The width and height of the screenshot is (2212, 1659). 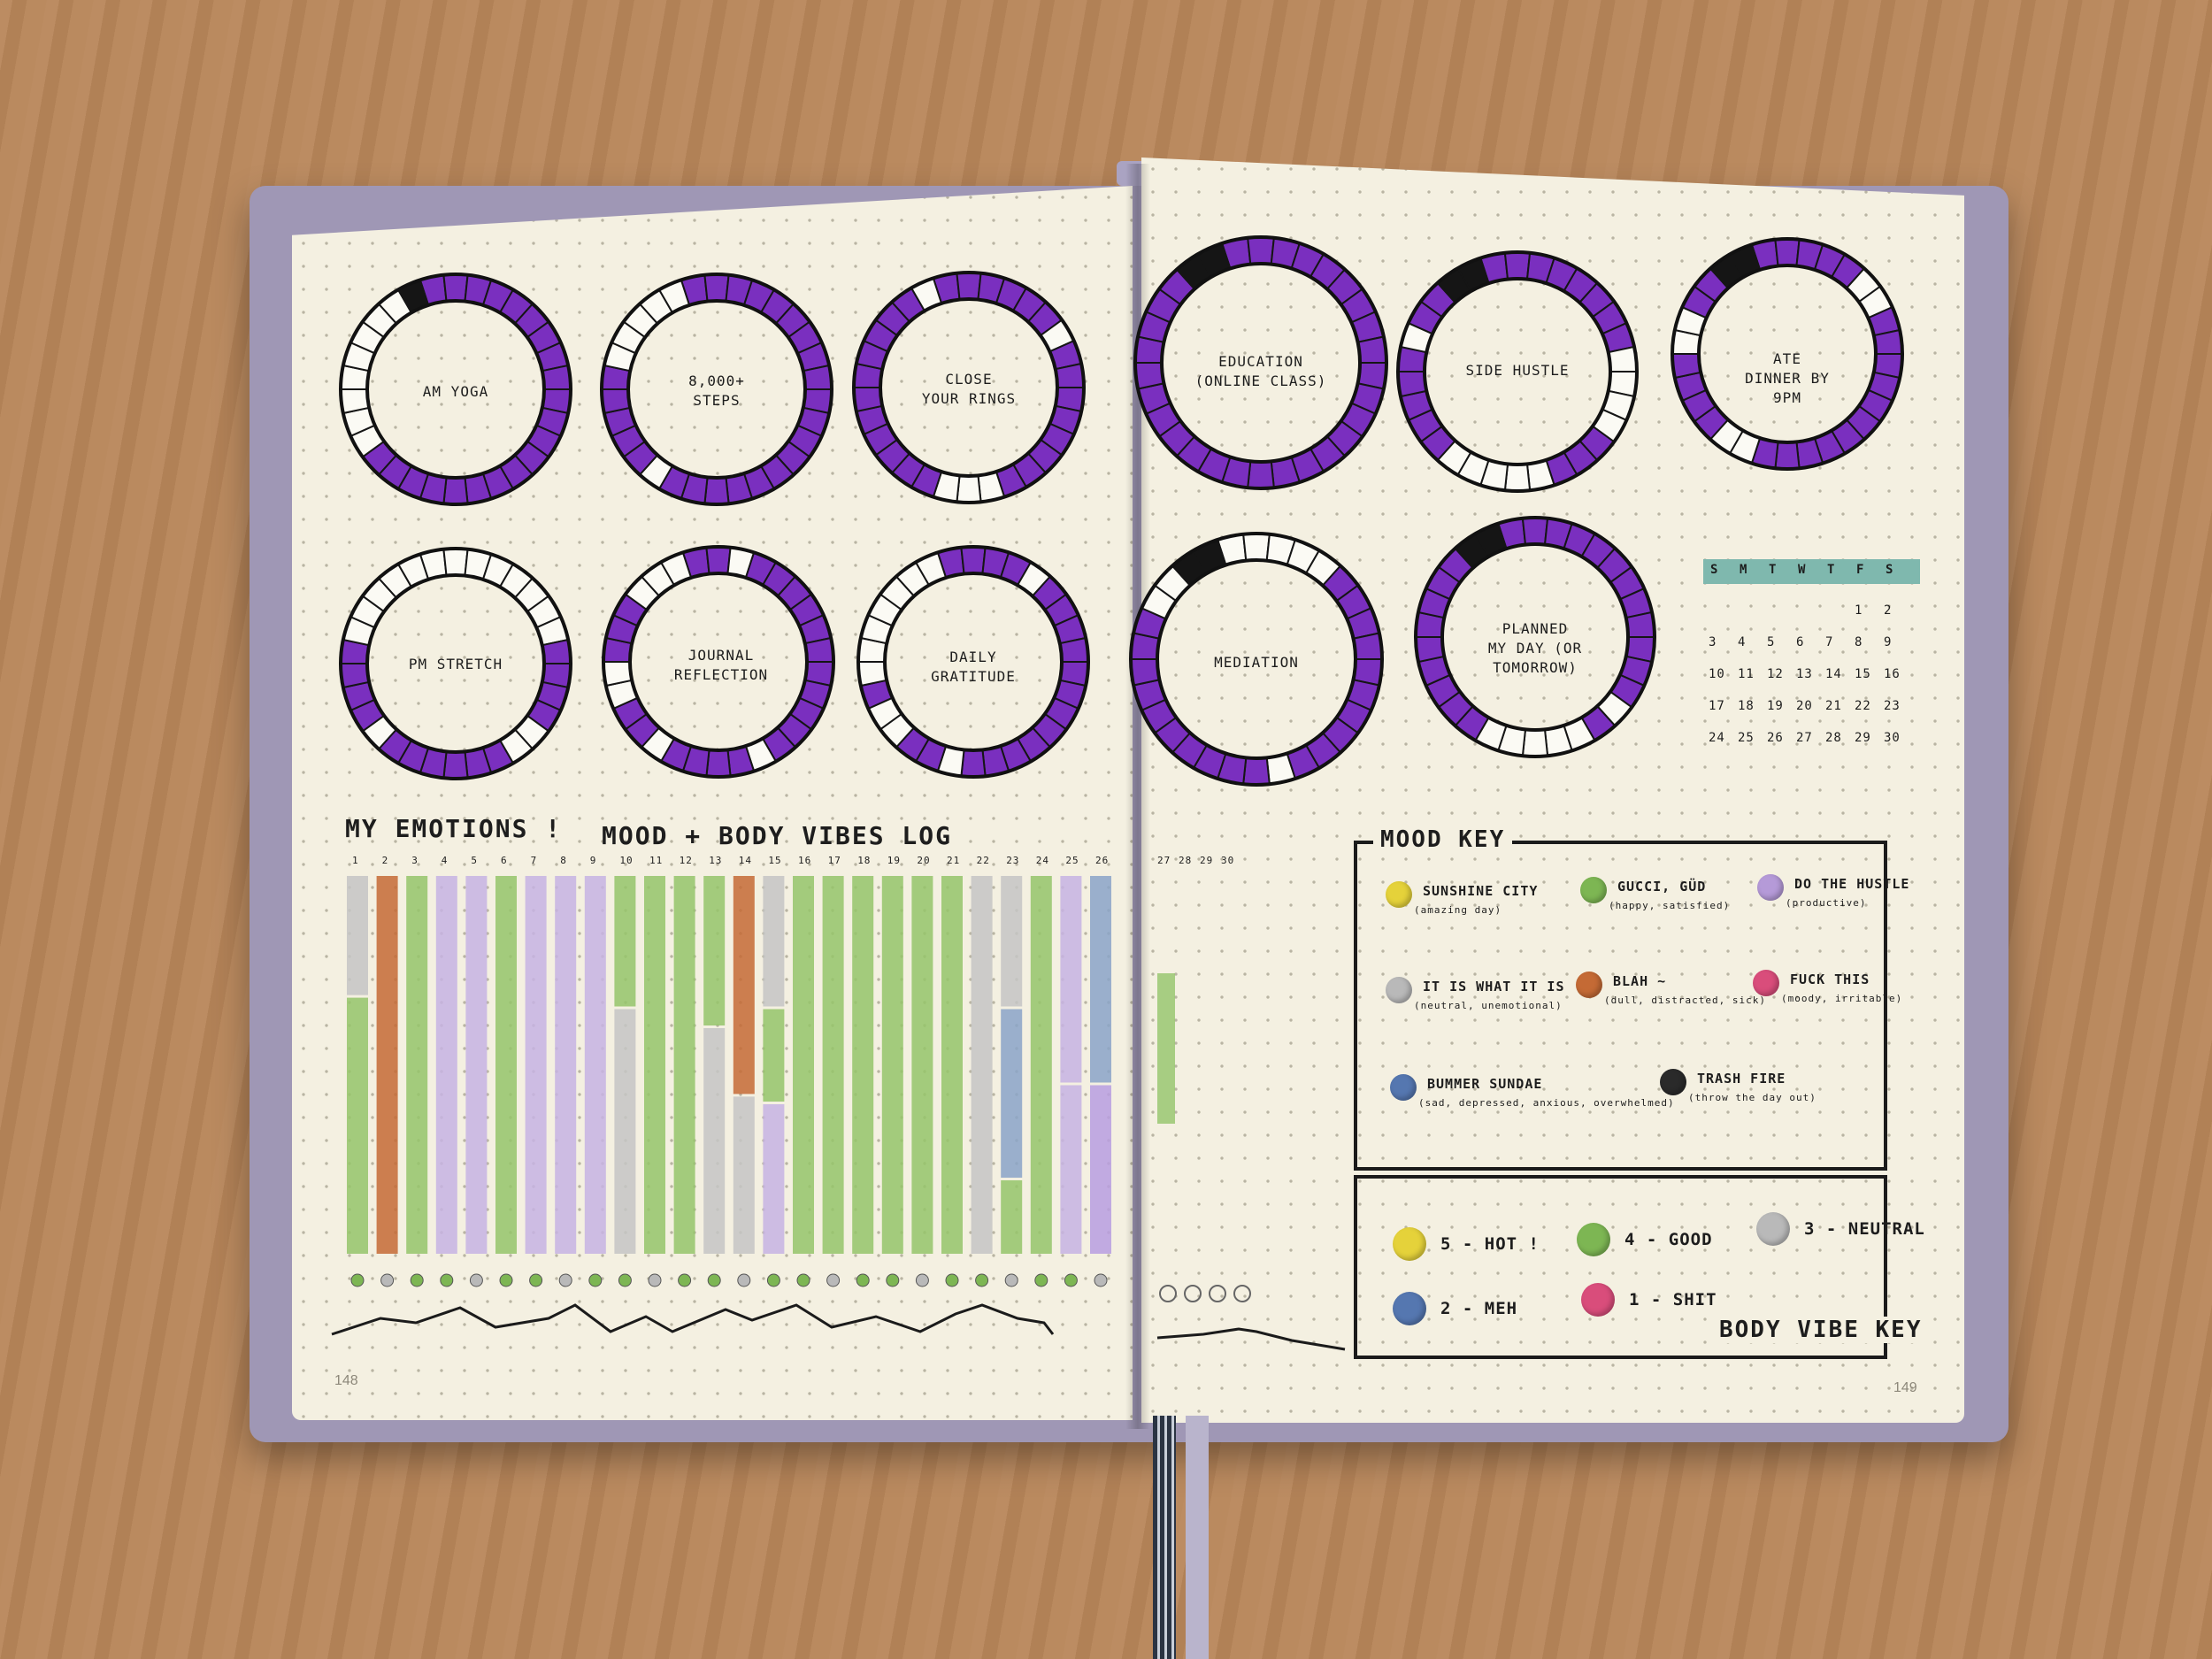 I want to click on log-day-number: 4, so click(x=445, y=861).